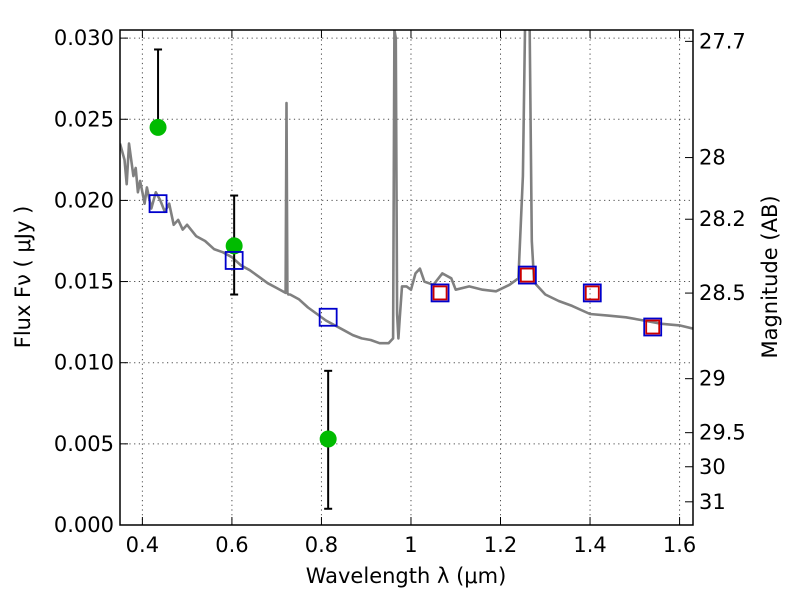 The height and width of the screenshot is (600, 800). What do you see at coordinates (84, 38) in the screenshot?
I see `y-tick-label: 0.030` at bounding box center [84, 38].